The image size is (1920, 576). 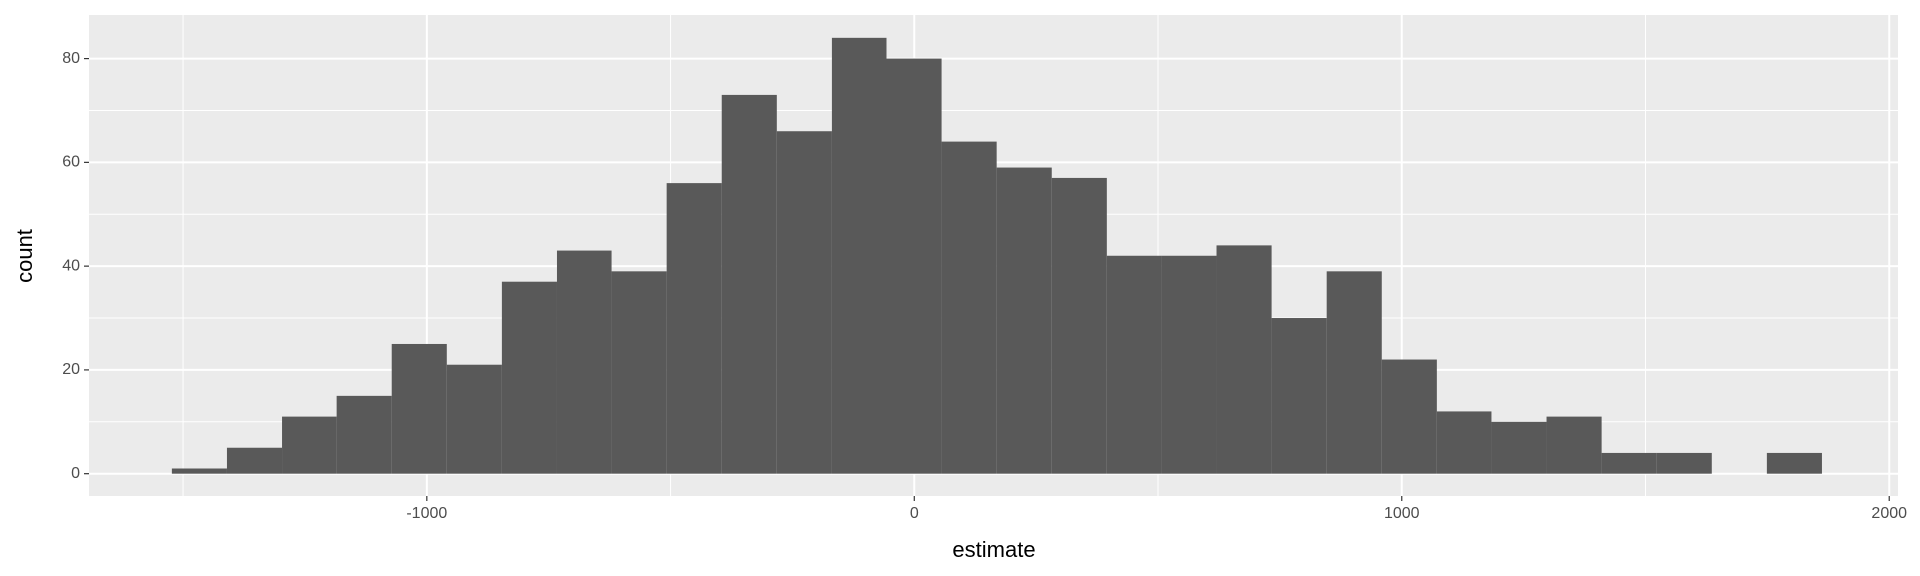 What do you see at coordinates (426, 513) in the screenshot?
I see `x-tick-label: -1000` at bounding box center [426, 513].